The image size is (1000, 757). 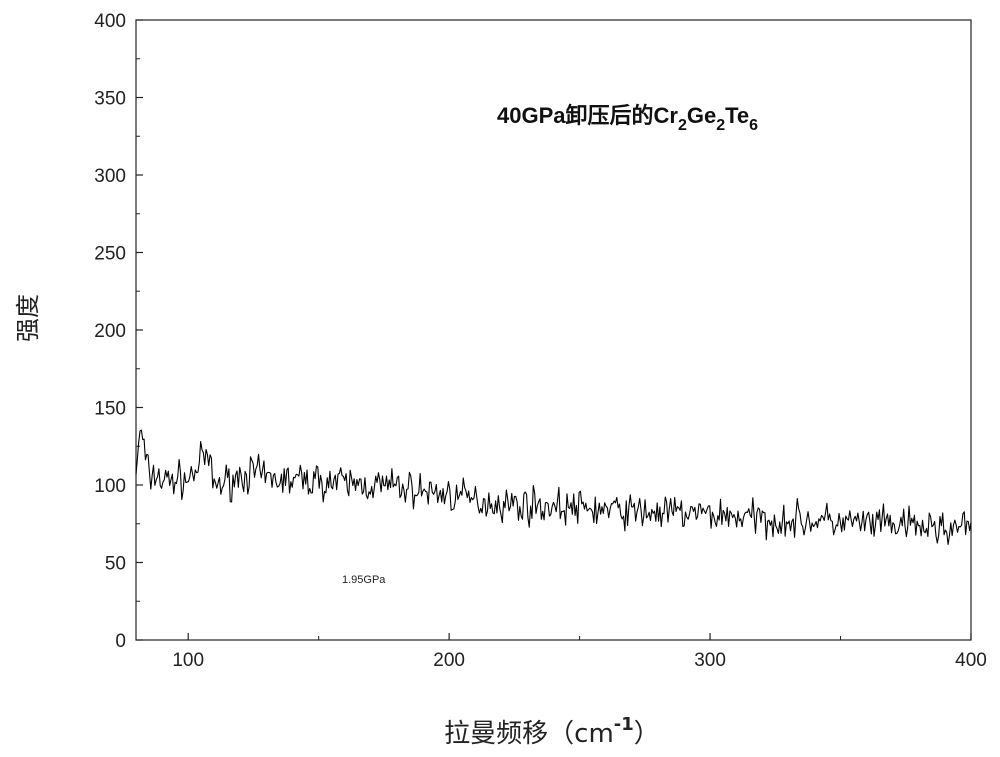 What do you see at coordinates (587, 115) in the screenshot?
I see `annotation-text: 40GPa卸压后的Cr` at bounding box center [587, 115].